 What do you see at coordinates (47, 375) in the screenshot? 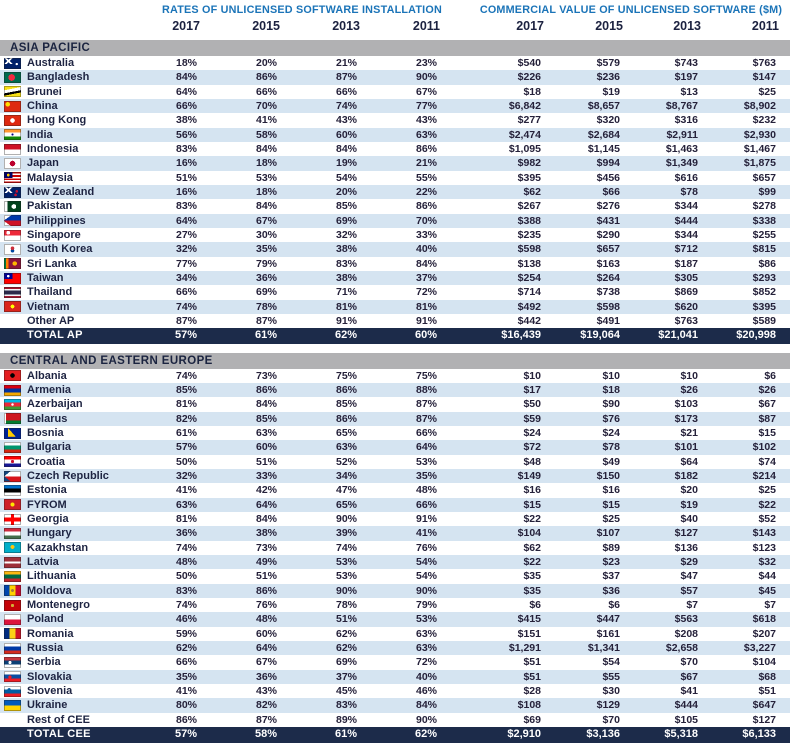
I see `country-label: Albania` at bounding box center [47, 375].